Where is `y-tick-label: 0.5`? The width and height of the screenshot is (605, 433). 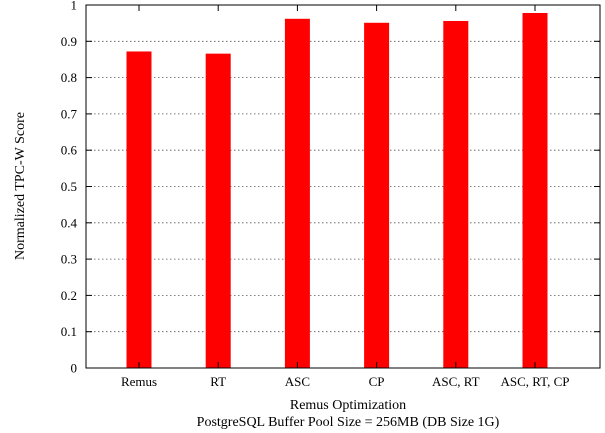 y-tick-label: 0.5 is located at coordinates (69, 186).